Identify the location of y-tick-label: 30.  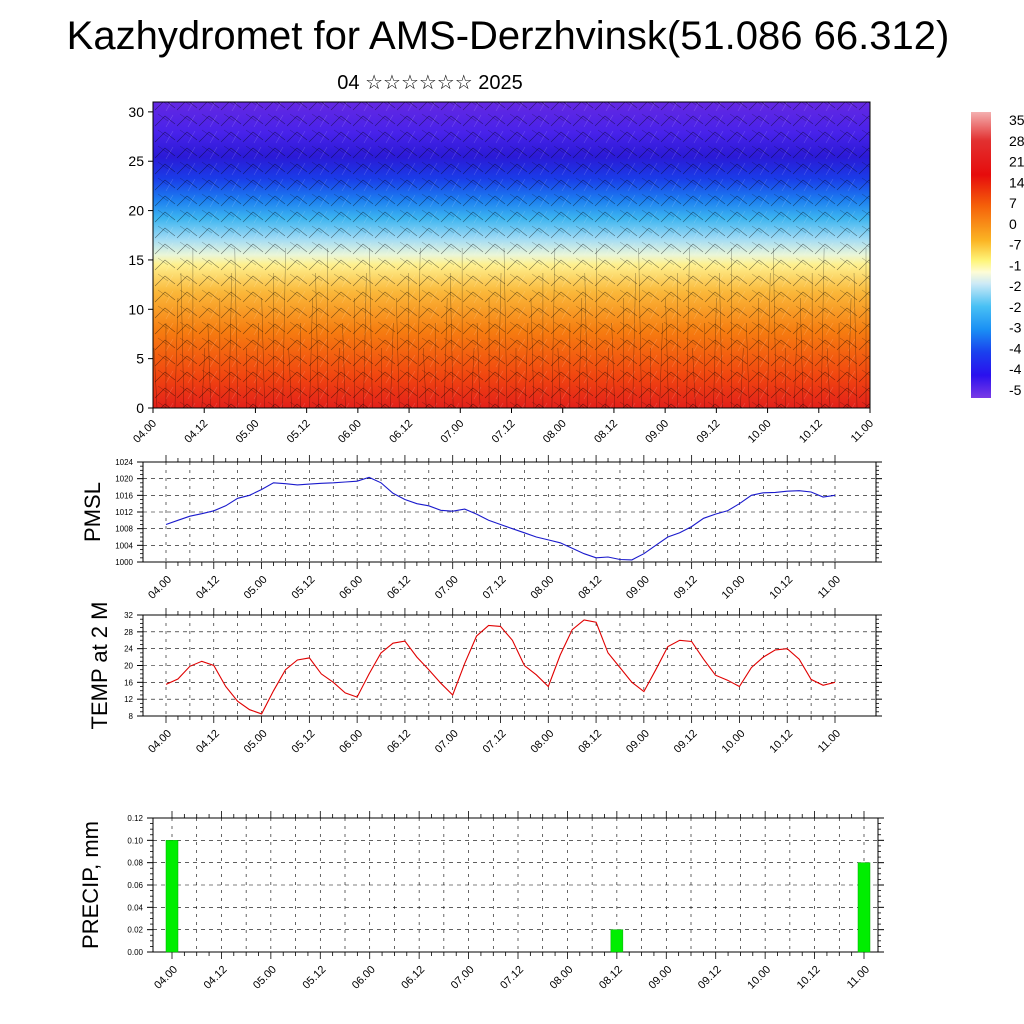
(136, 112).